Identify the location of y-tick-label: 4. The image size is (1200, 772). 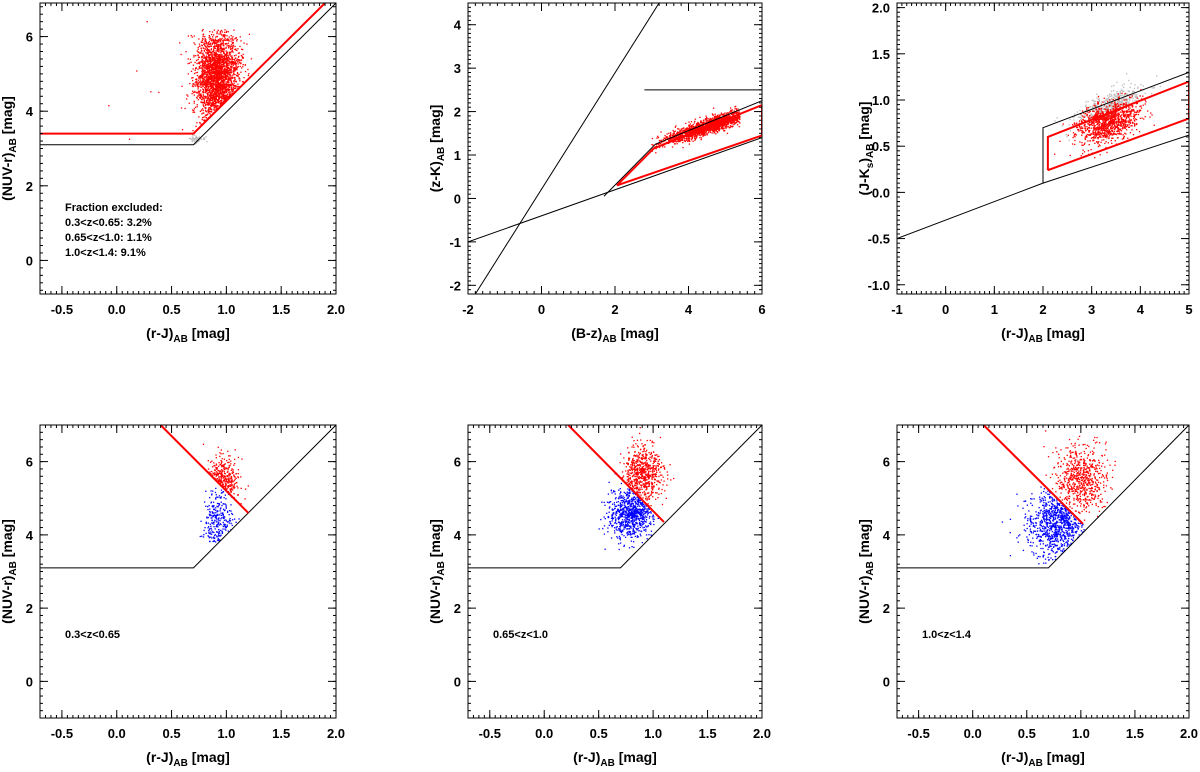
(458, 25).